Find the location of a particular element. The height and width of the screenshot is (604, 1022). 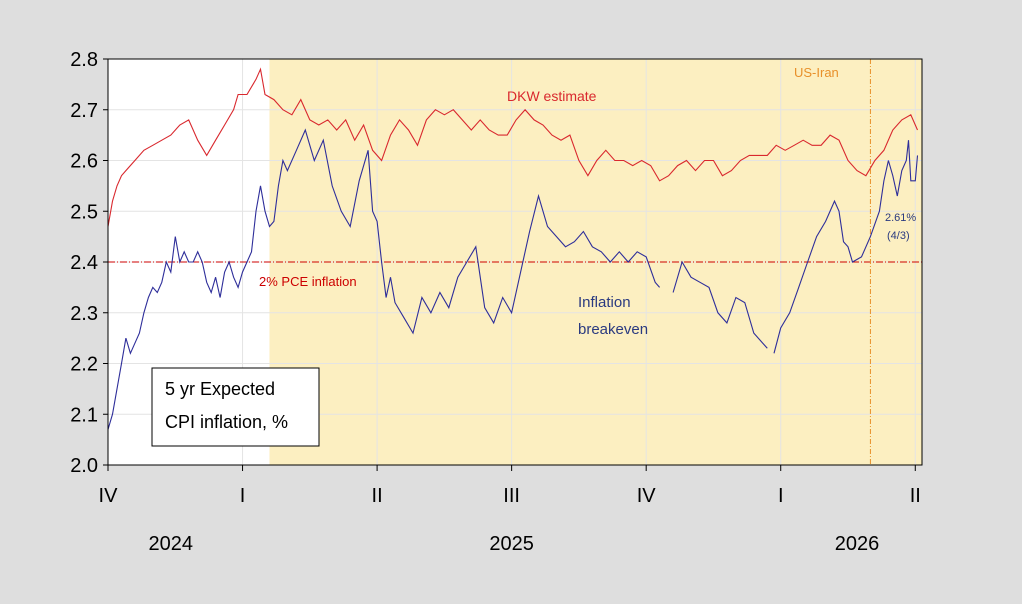

y-tick-label: 2.4 is located at coordinates (84, 263).